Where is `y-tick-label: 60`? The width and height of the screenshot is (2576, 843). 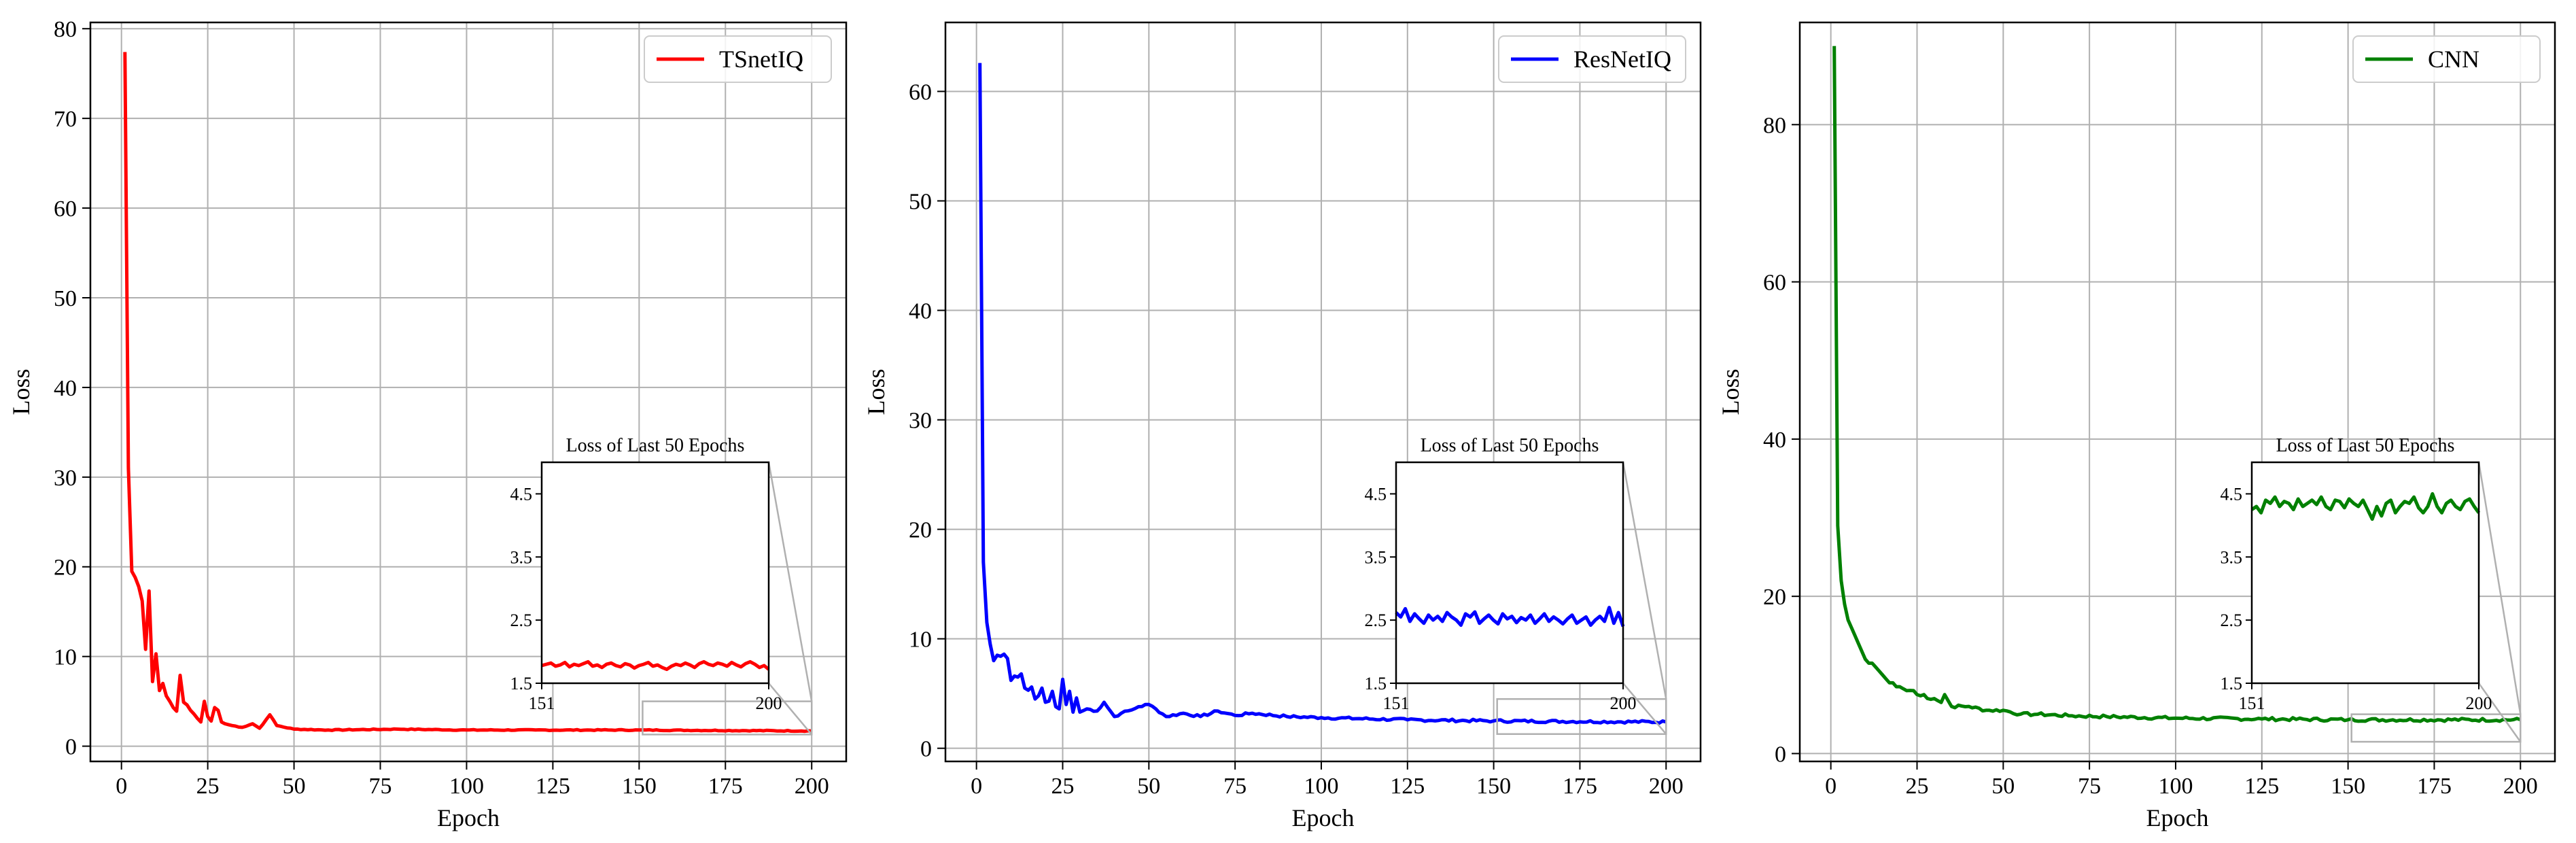 y-tick-label: 60 is located at coordinates (1774, 283).